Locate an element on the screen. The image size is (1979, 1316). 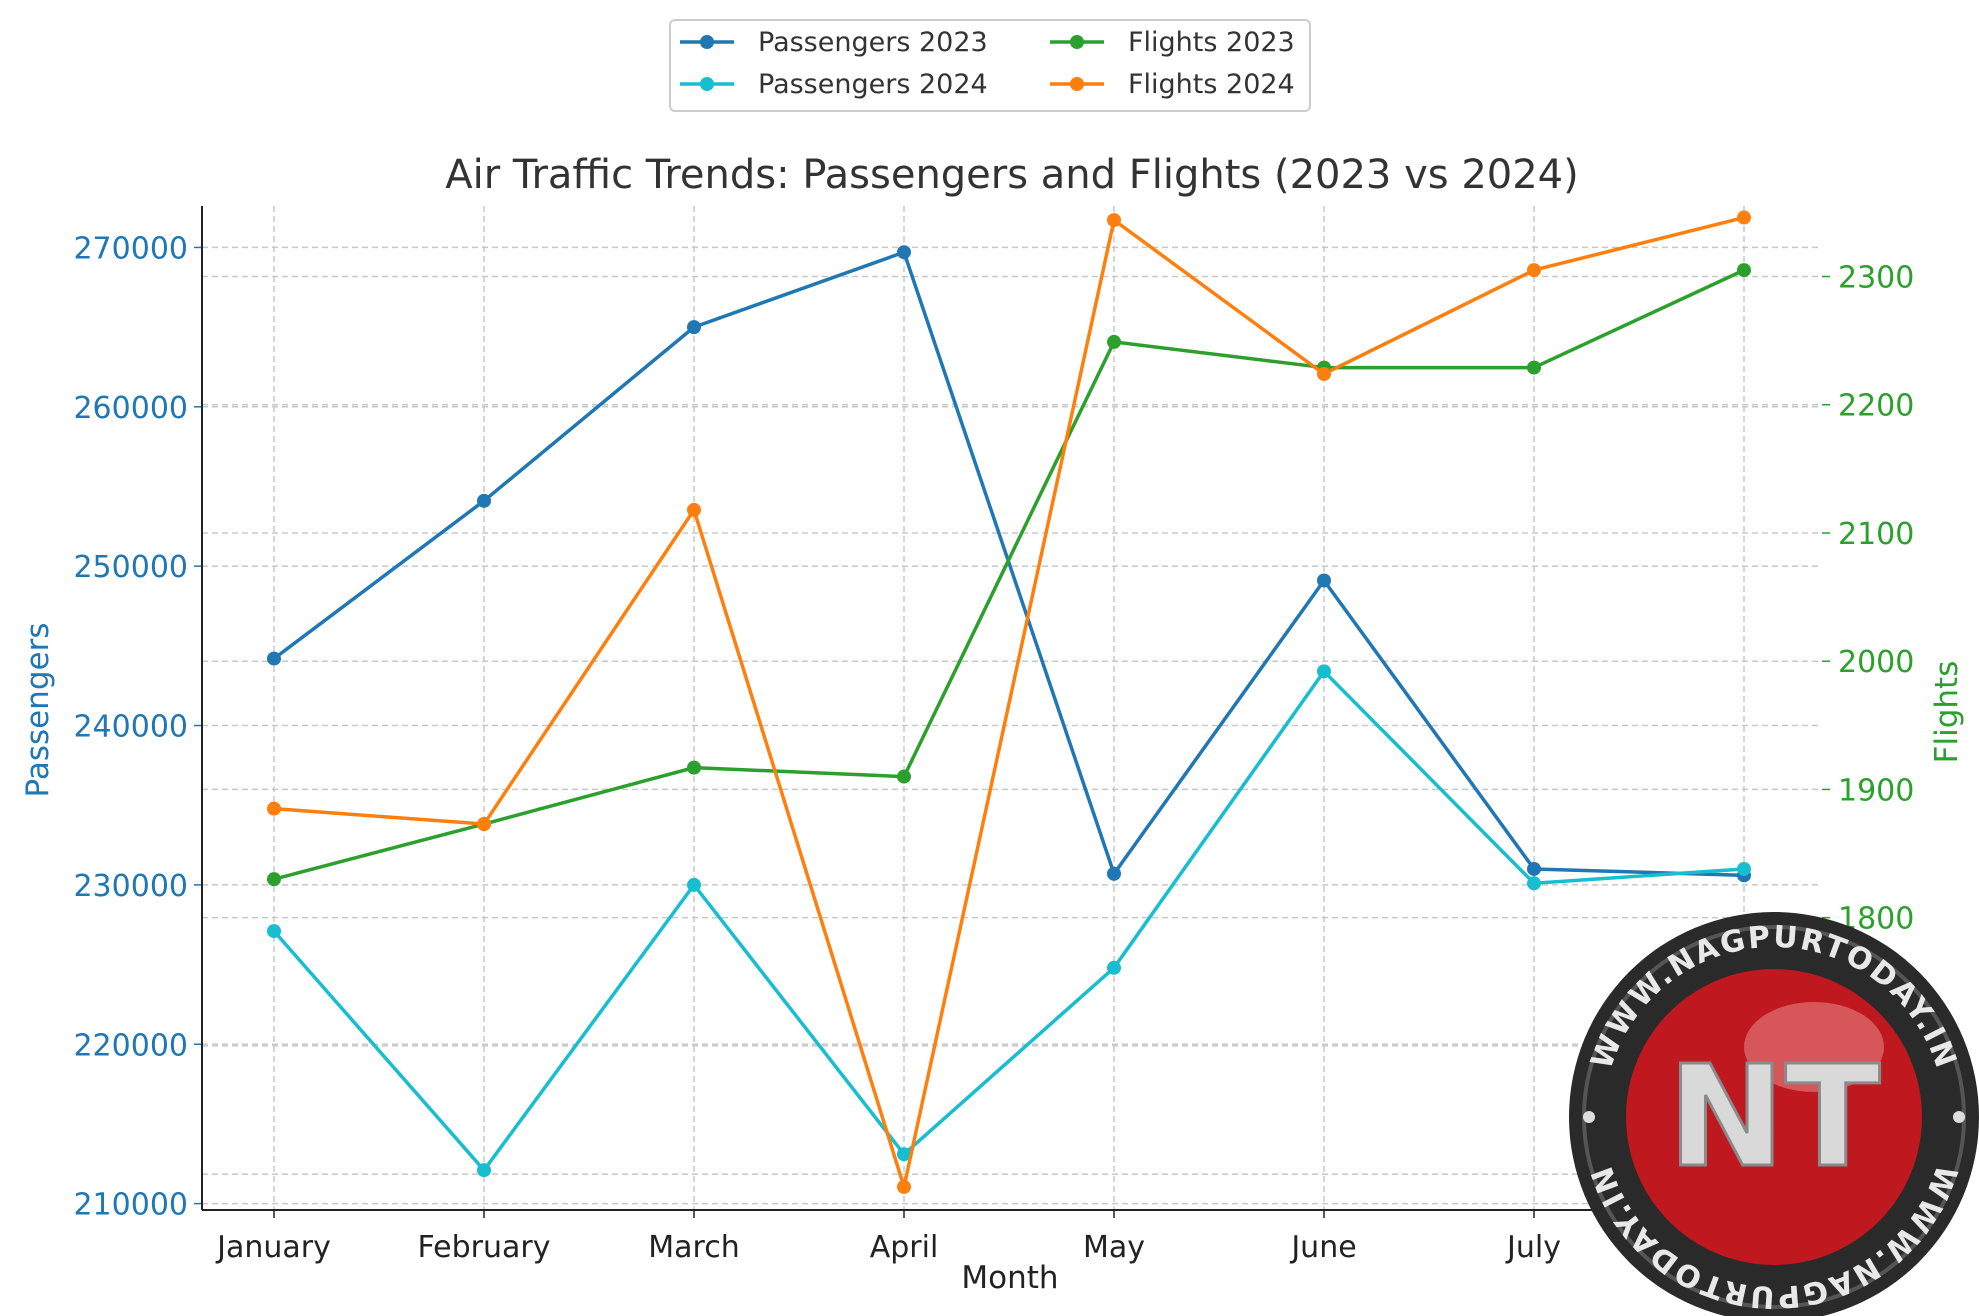
x-tick-label: January is located at coordinates (273, 1247).